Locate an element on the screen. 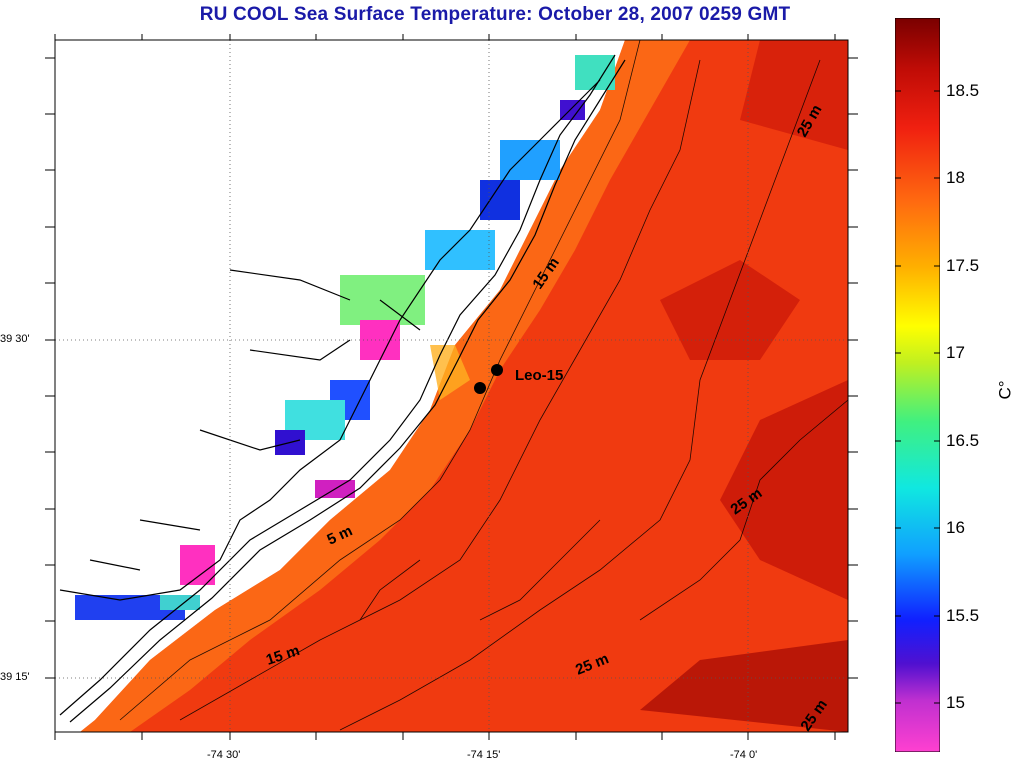  lat-tick-label: 39 30' is located at coordinates (15, 339).